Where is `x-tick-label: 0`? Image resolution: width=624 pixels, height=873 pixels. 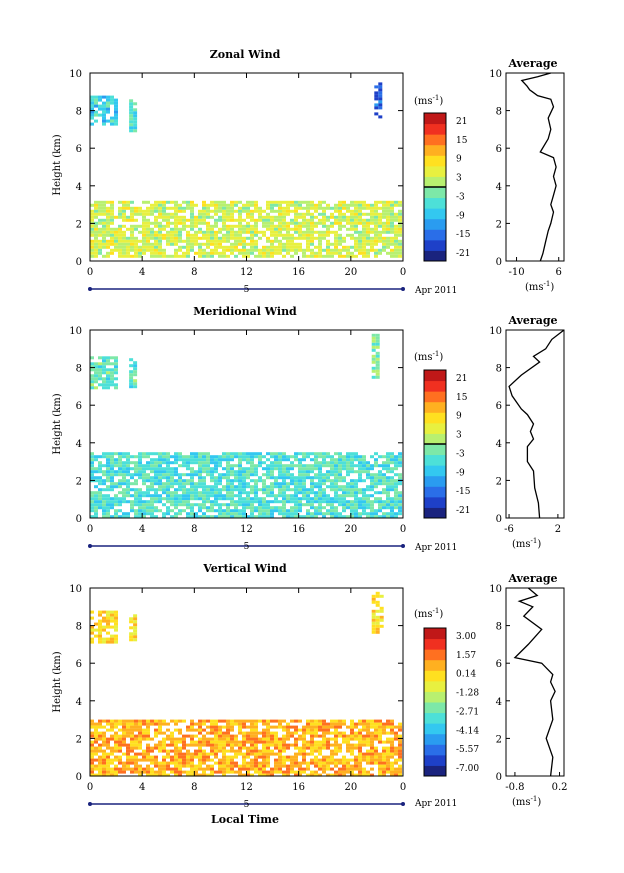 x-tick-label: 0 is located at coordinates (90, 529).